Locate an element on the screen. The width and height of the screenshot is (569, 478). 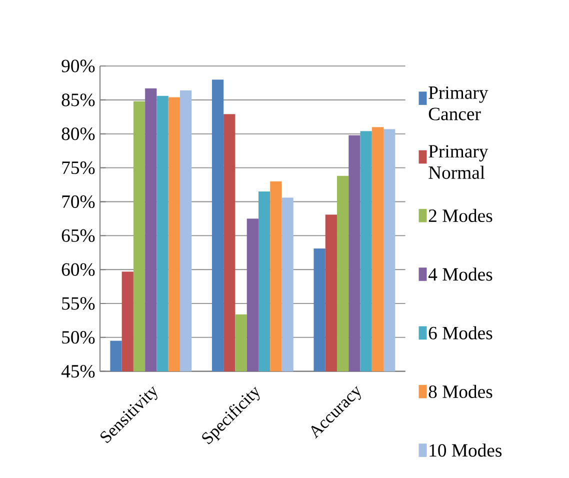
legend-label: 10 Modes is located at coordinates (466, 450).